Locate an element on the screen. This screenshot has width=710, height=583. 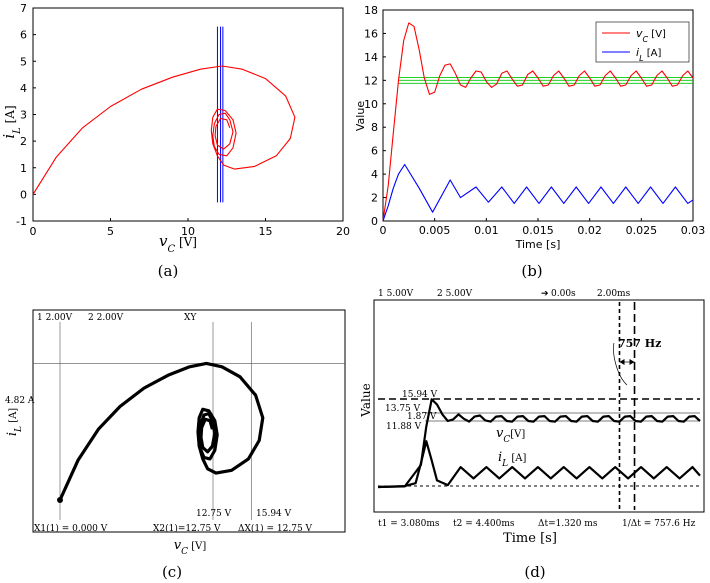
panel-a-ylabel: iL [A] is located at coordinates (11, 121).